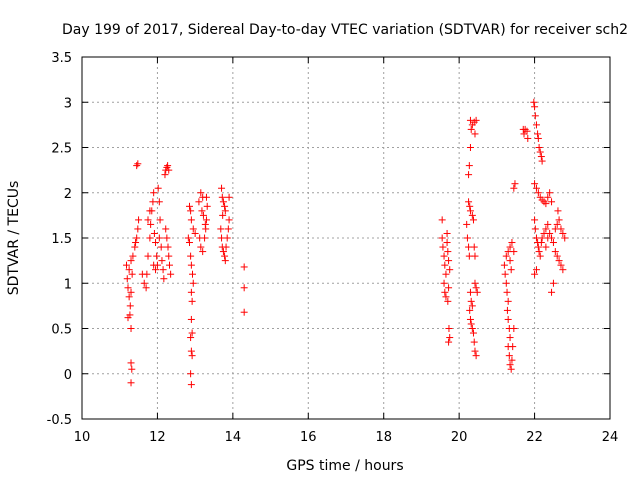  What do you see at coordinates (610, 437) in the screenshot?
I see `x-tick-label: 24` at bounding box center [610, 437].